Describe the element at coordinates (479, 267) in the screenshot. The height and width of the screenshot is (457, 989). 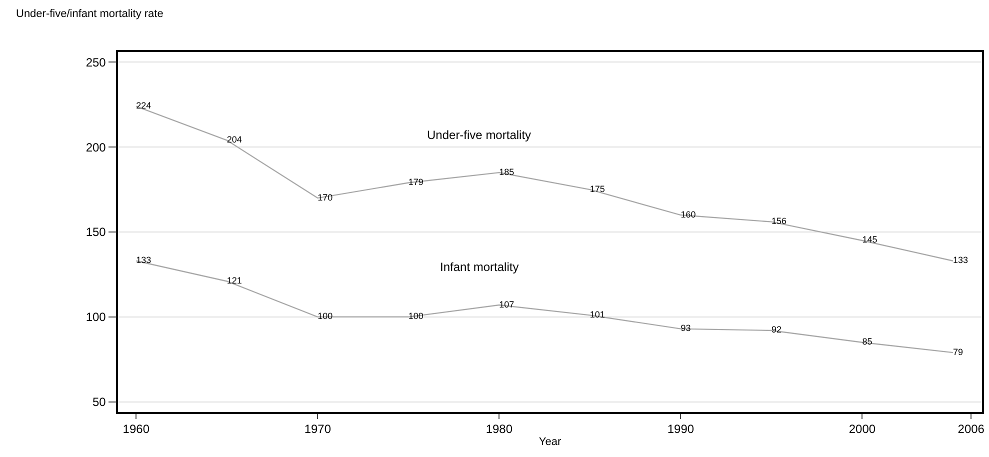
I see `text: Infant mortality` at that location.